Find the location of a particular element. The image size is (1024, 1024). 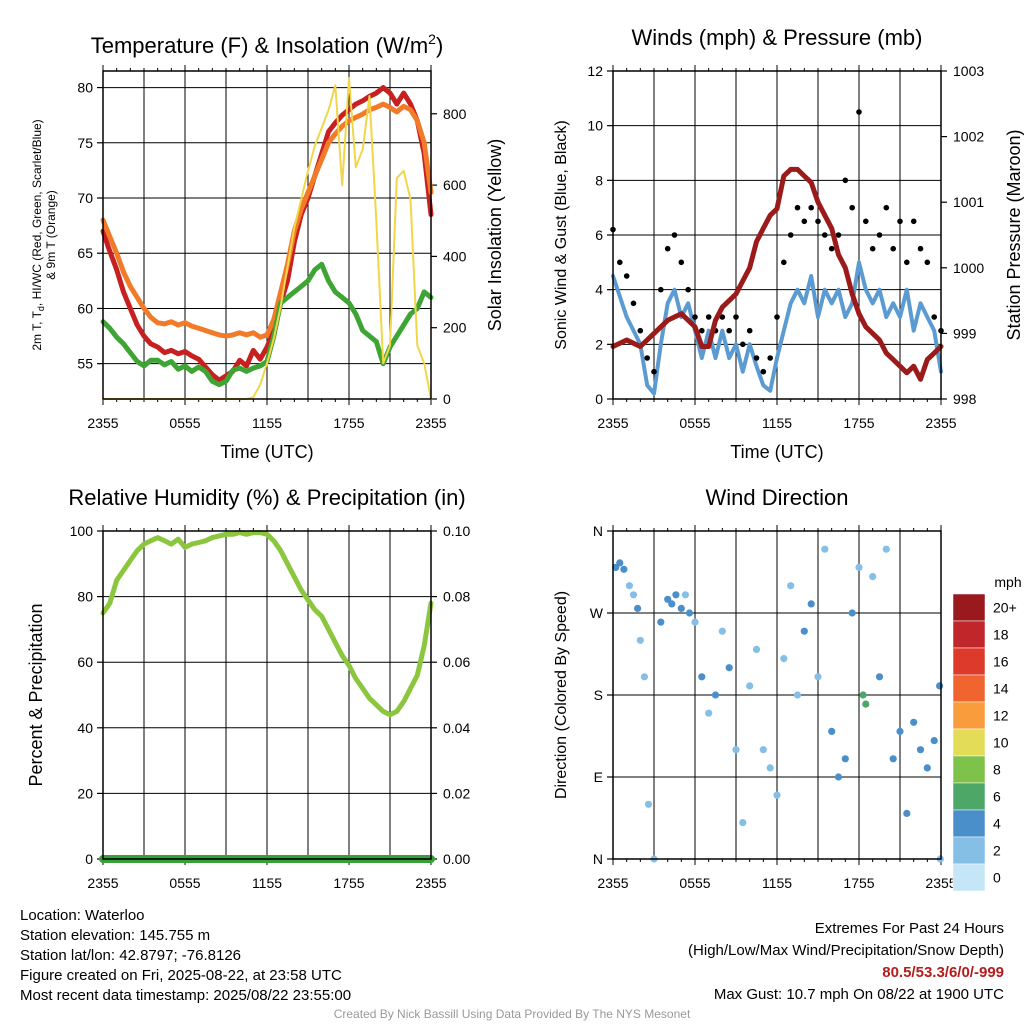

wind-ylabel-right: Station Pressure (Maroon) is located at coordinates (1014, 234).